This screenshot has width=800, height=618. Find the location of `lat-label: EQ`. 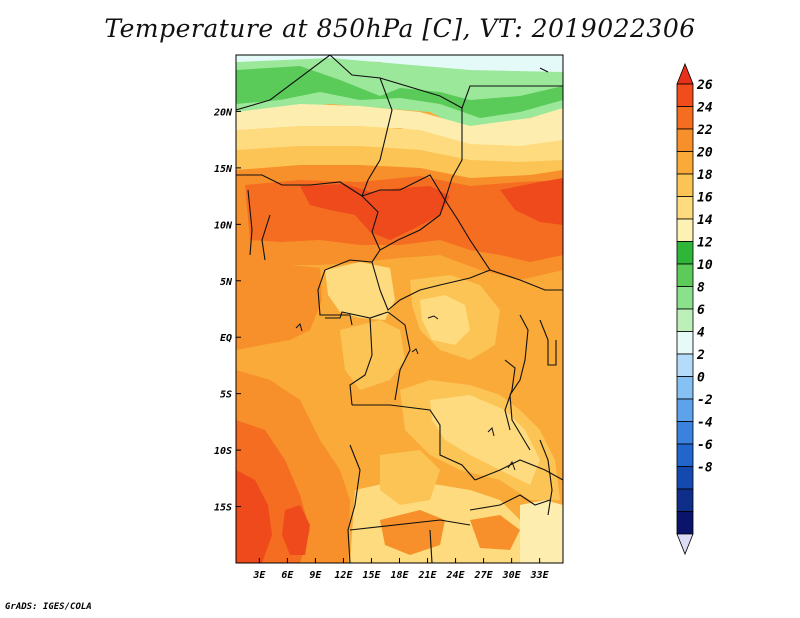

lat-label: EQ is located at coordinates (226, 338).